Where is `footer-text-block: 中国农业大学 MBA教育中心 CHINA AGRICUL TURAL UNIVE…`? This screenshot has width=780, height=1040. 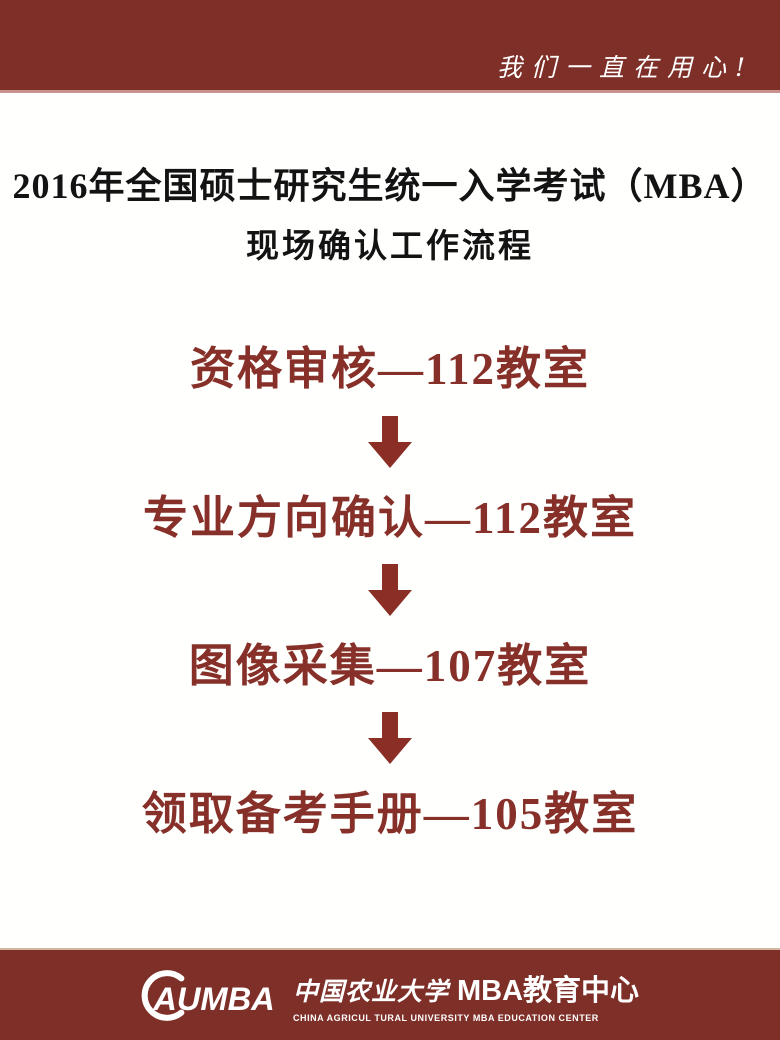 footer-text-block: 中国农业大学 MBA教育中心 CHINA AGRICUL TURAL UNIVE… is located at coordinates (466, 995).